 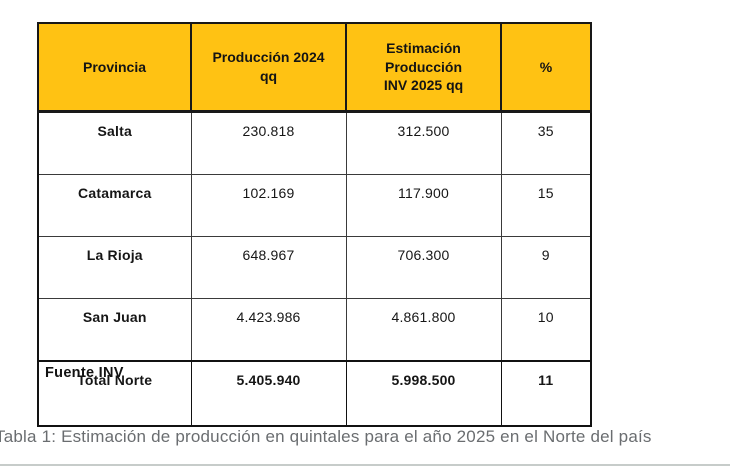 What do you see at coordinates (268, 267) in the screenshot?
I see `cell-produccion-2024: 648.967` at bounding box center [268, 267].